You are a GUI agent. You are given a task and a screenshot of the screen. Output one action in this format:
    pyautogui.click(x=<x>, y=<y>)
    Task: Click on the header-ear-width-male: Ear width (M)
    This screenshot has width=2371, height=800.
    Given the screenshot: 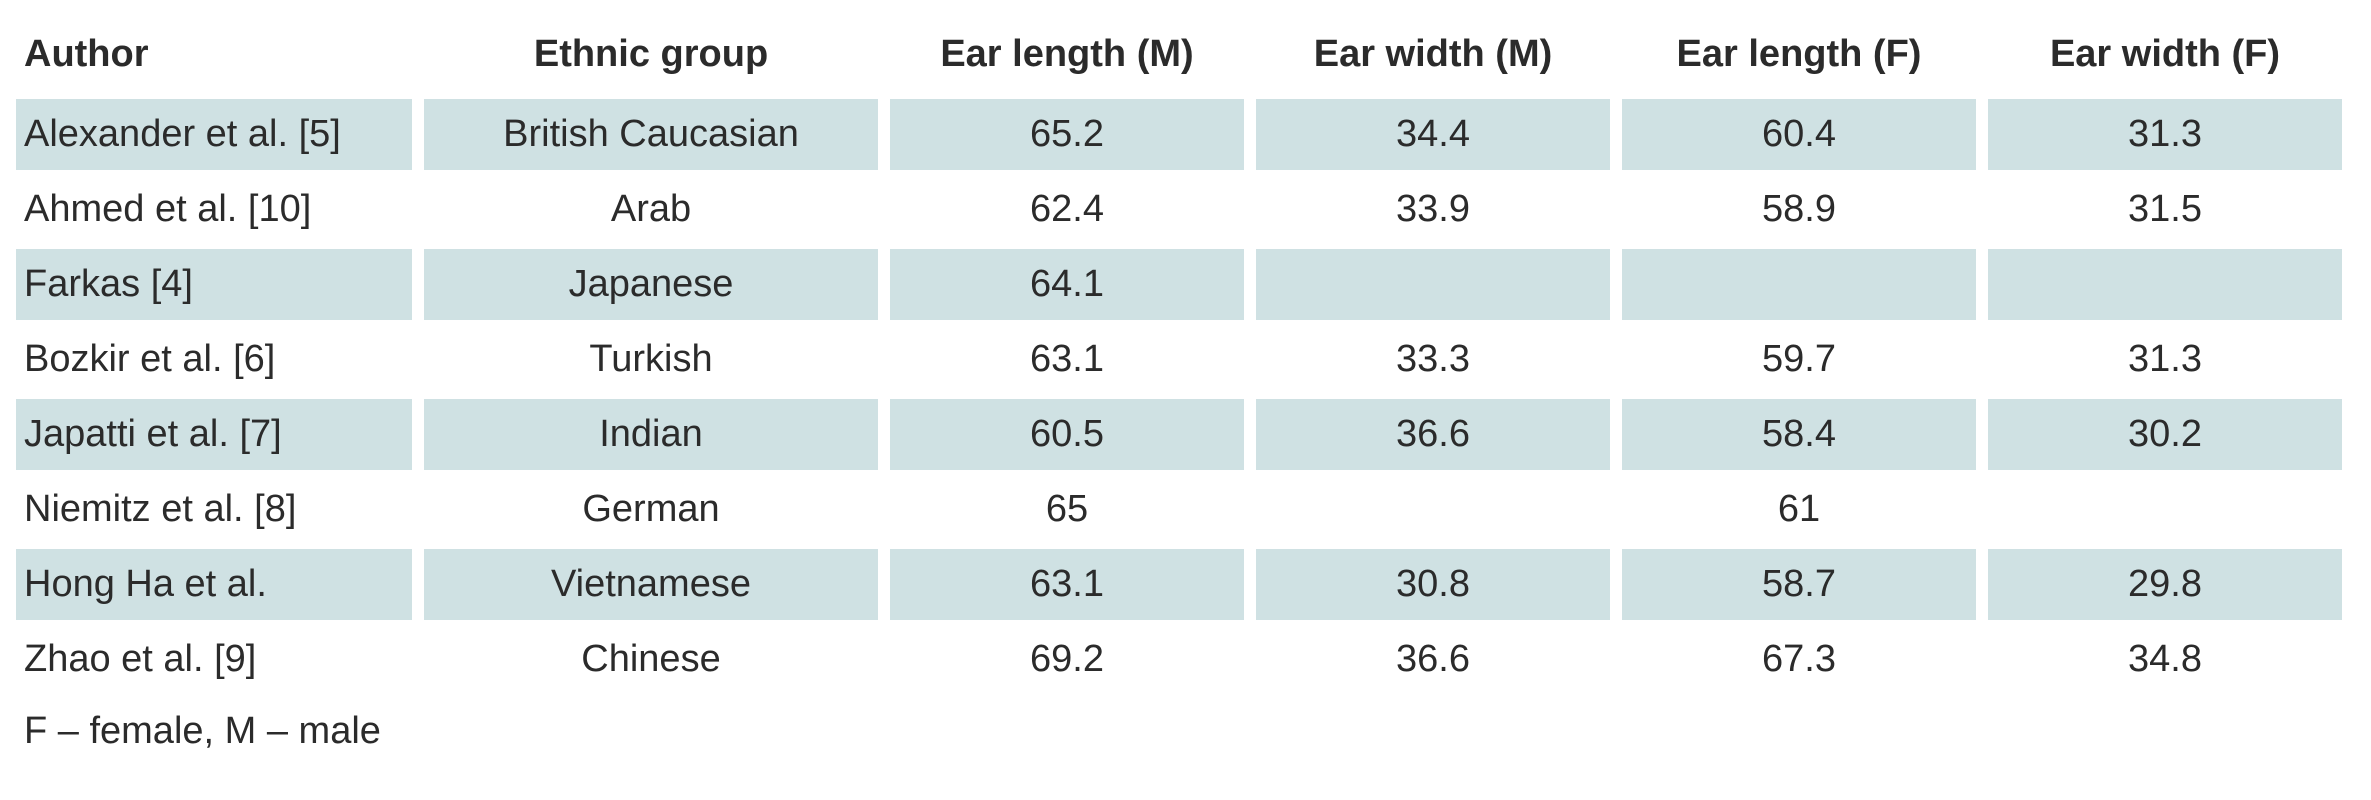 What is the action you would take?
    pyautogui.click(x=1433, y=54)
    